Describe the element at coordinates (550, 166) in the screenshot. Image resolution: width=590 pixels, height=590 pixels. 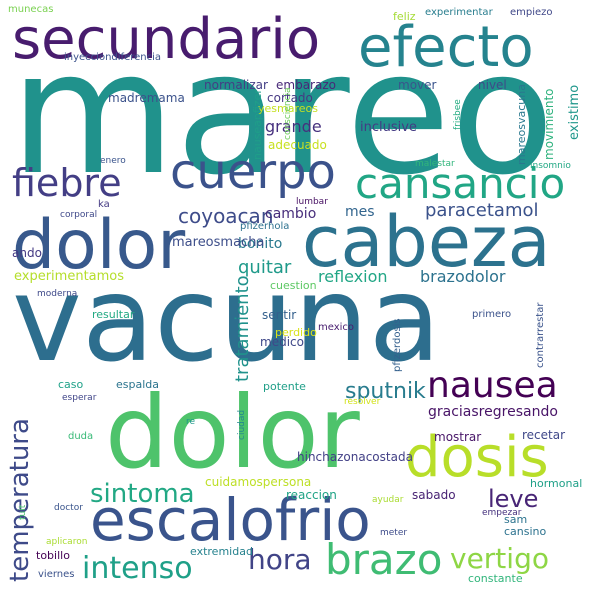
I see `word-insomnio: insomnio` at that location.